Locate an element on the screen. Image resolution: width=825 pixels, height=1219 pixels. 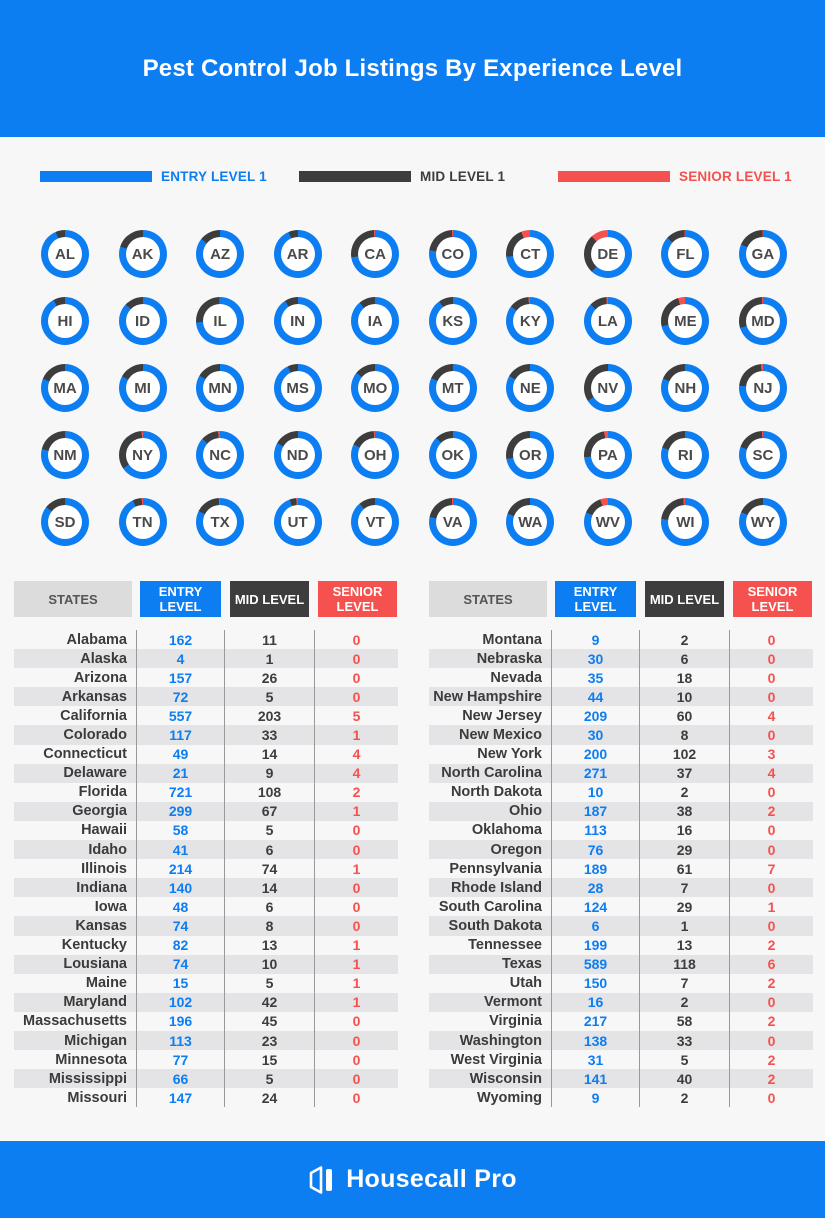
state-donut: OR is located at coordinates (530, 455).